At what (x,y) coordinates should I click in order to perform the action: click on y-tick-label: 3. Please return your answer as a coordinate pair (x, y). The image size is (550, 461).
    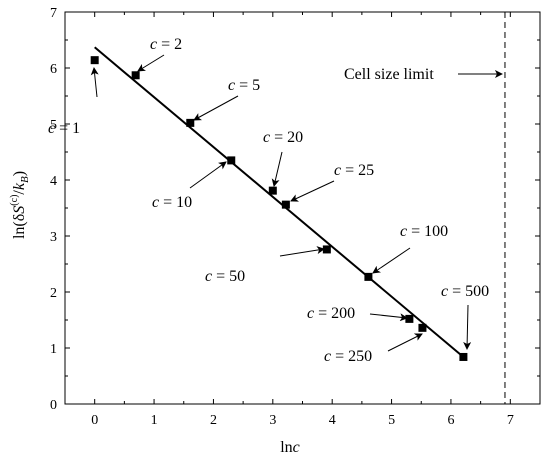
    Looking at the image, I should click on (53, 237).